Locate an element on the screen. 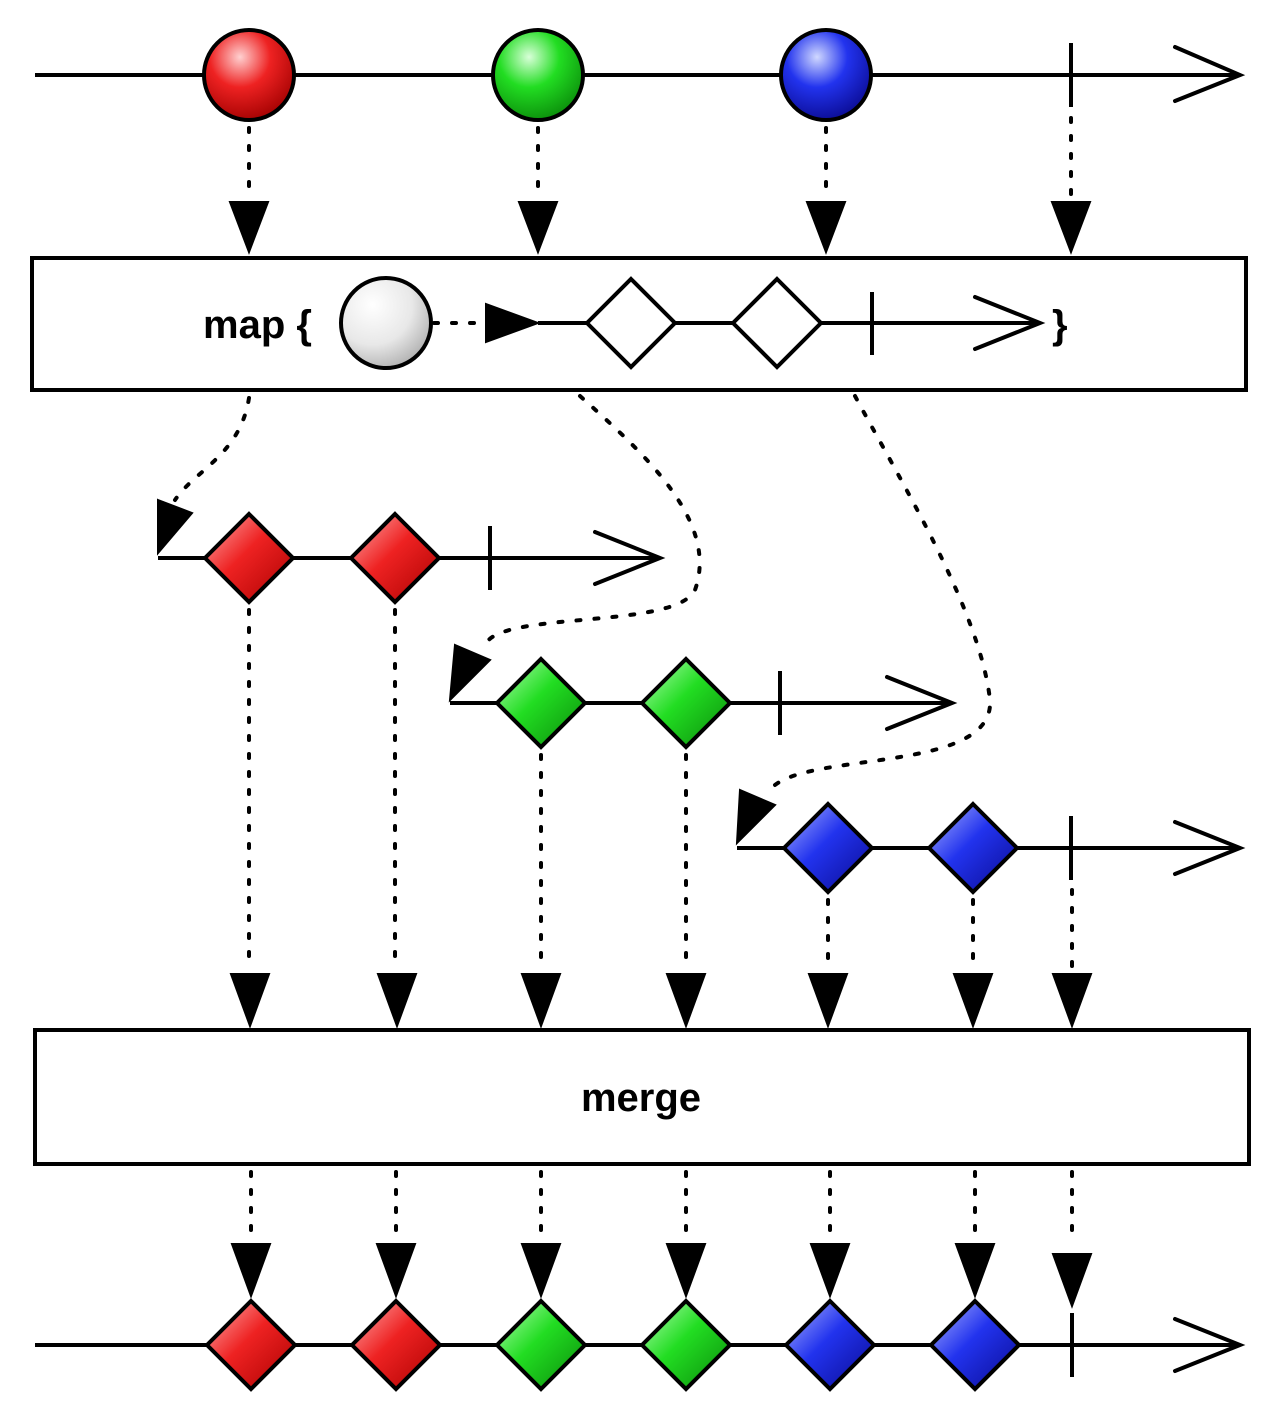 Image resolution: width=1280 pixels, height=1420 pixels. inner-stream-blue is located at coordinates (991, 848).